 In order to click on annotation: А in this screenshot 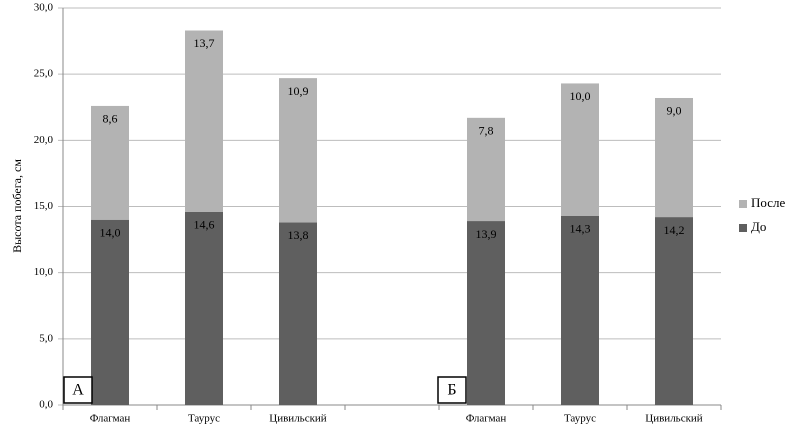, I will do `click(78, 390)`.